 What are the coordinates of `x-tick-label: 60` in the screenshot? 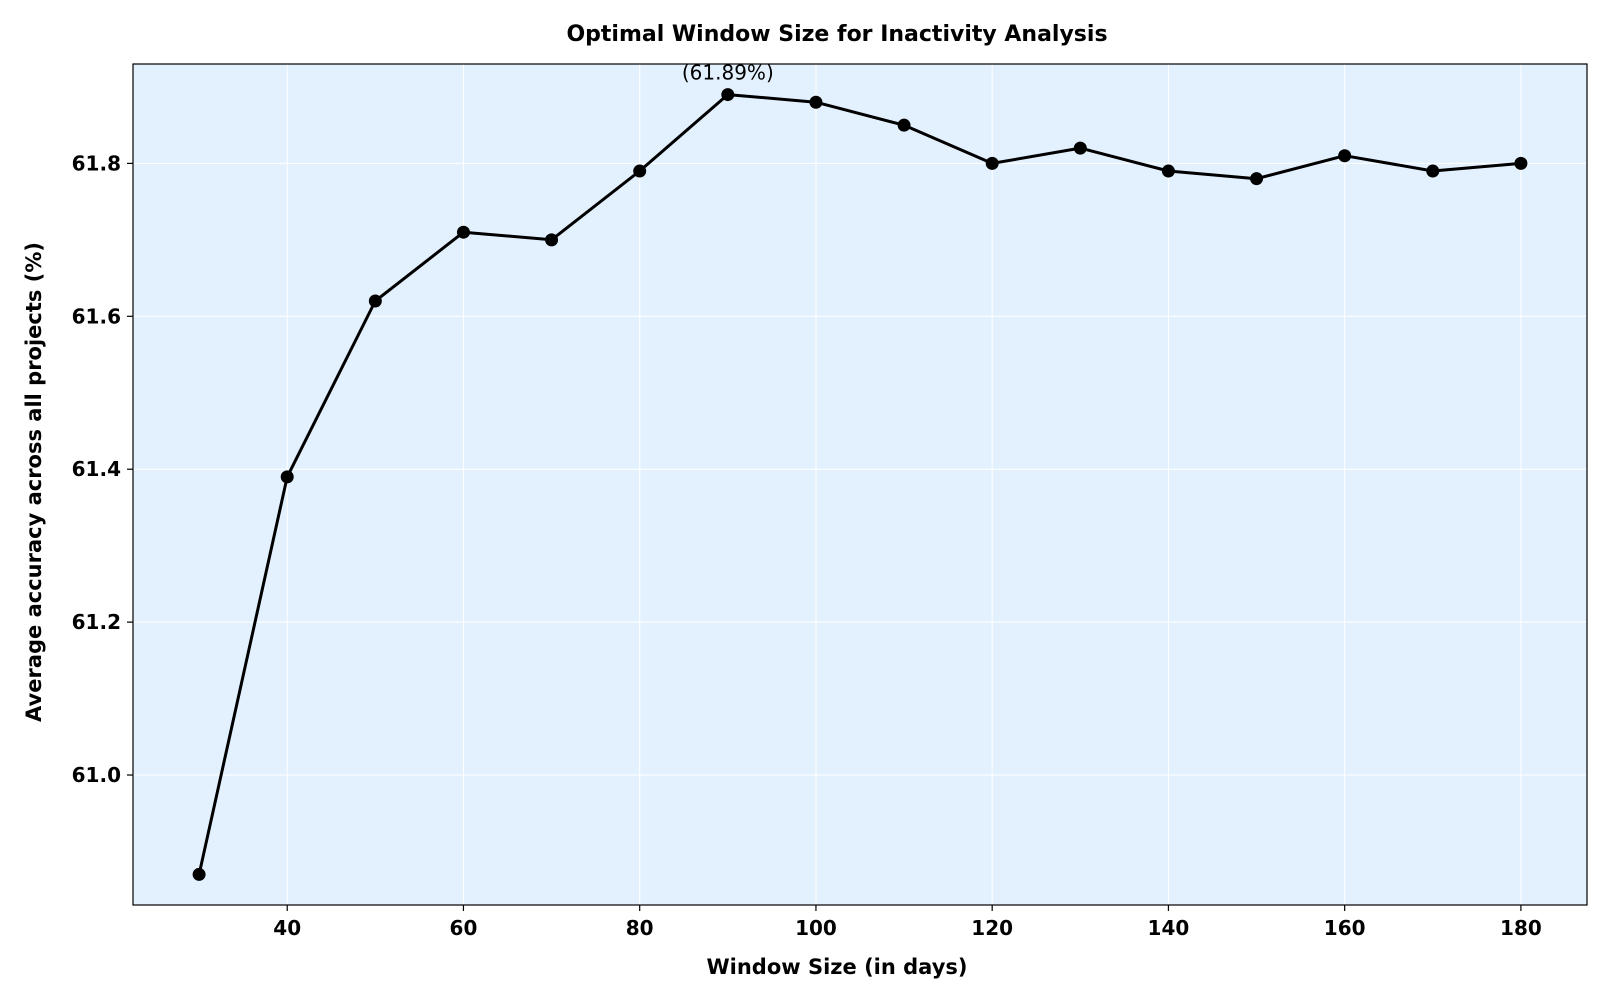 It's located at (464, 928).